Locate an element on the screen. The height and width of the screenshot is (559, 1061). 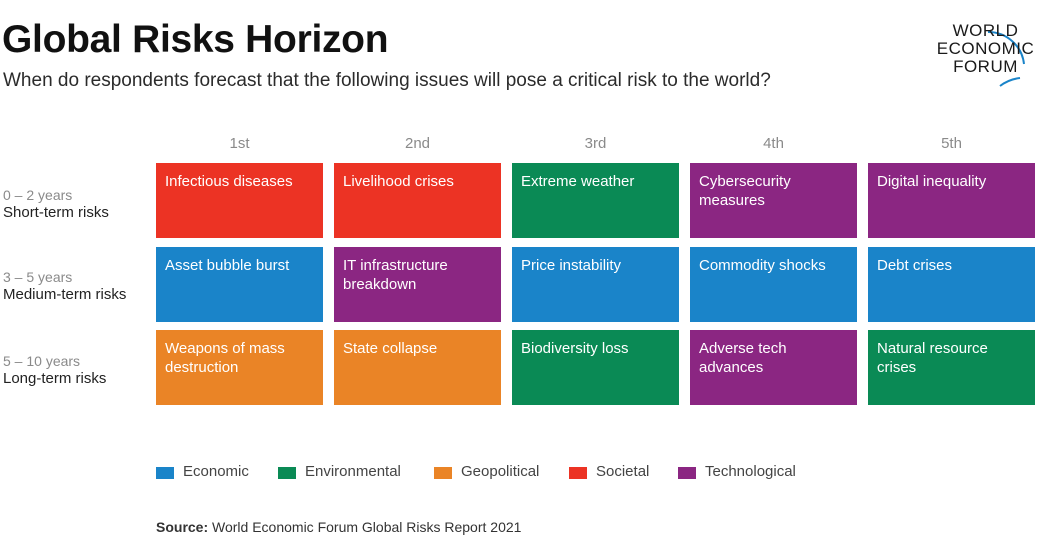
row-name: Long-term risks is located at coordinates (55, 378).